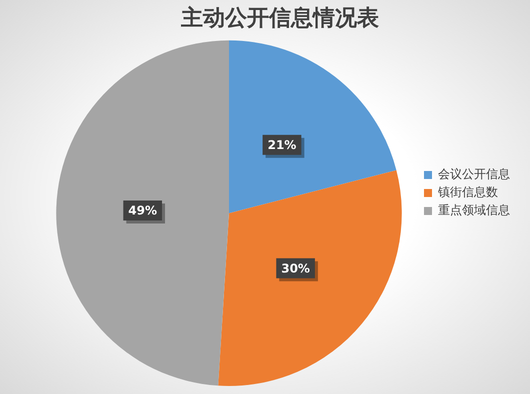 This screenshot has height=394, width=530. Describe the element at coordinates (143, 211) in the screenshot. I see `data-label: 49%` at that location.